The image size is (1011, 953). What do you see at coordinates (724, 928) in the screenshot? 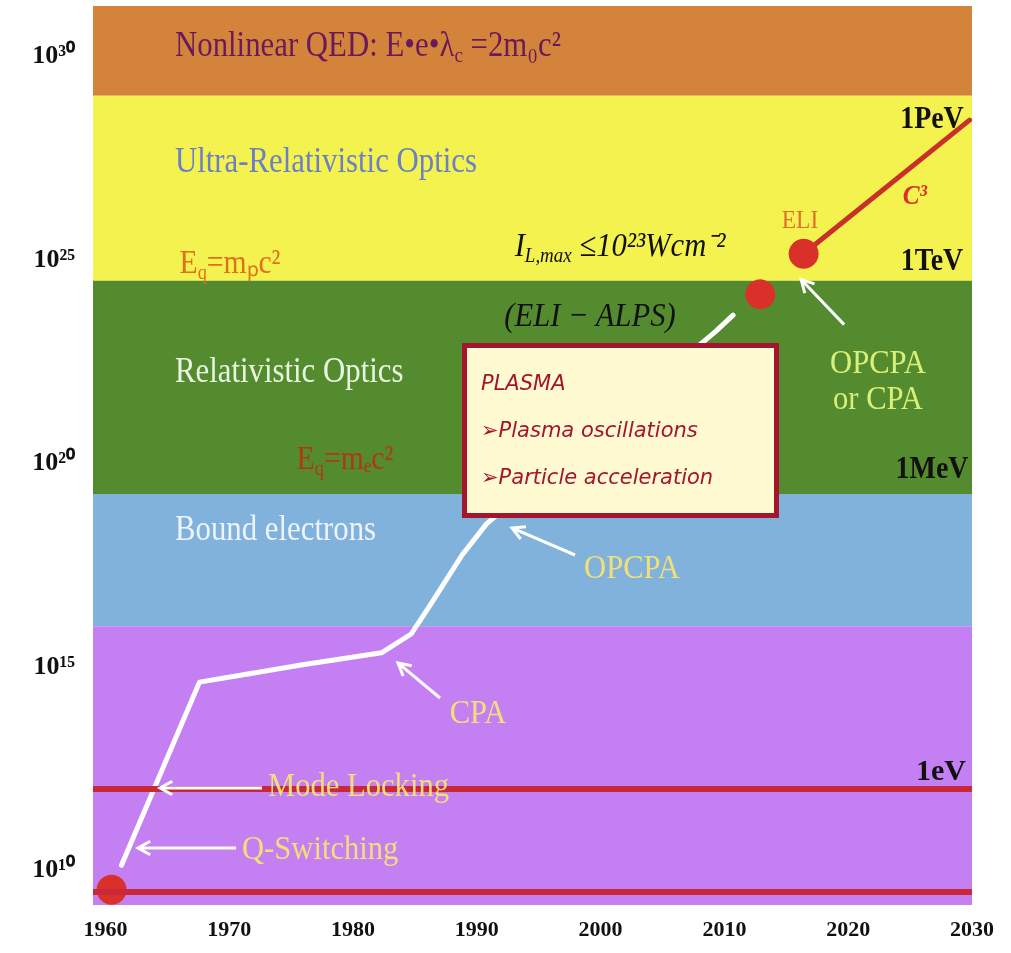
I see `x-tick-label: 2010` at bounding box center [724, 928].